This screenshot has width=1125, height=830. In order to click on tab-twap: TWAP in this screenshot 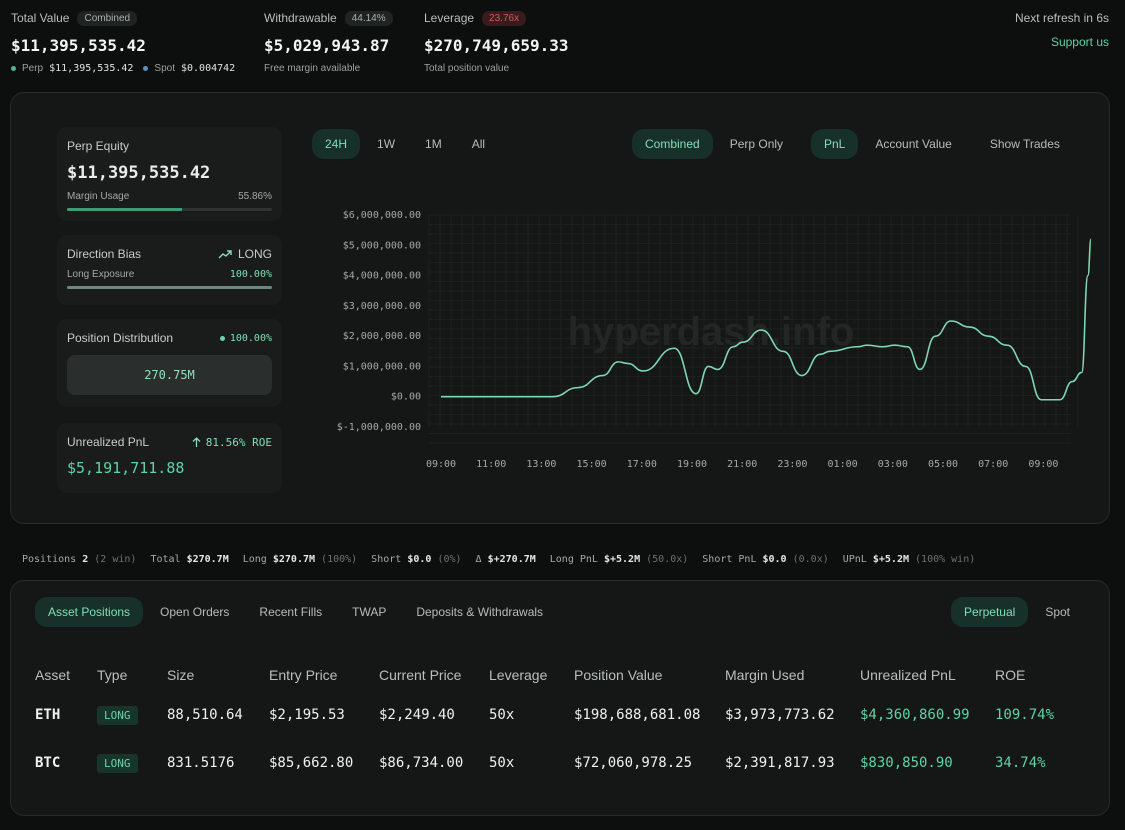, I will do `click(369, 612)`.